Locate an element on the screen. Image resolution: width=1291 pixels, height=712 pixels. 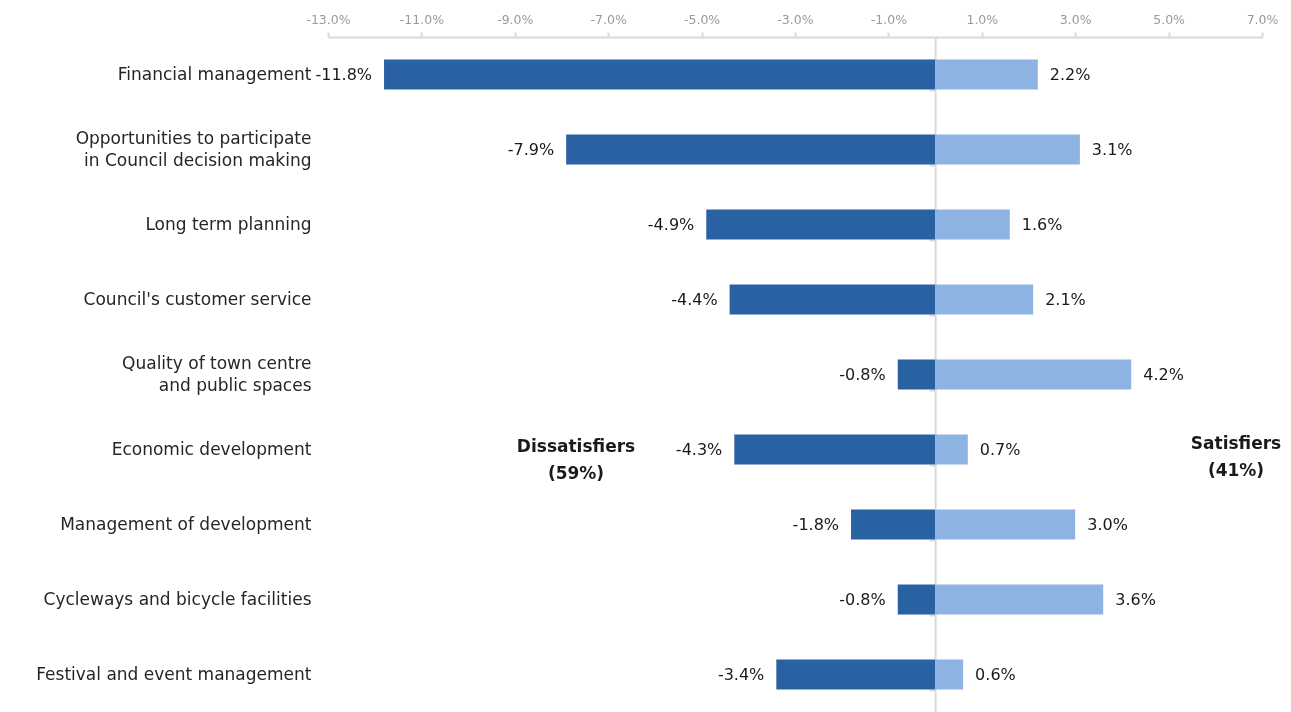
data-label: 1.6% is located at coordinates (1042, 224).